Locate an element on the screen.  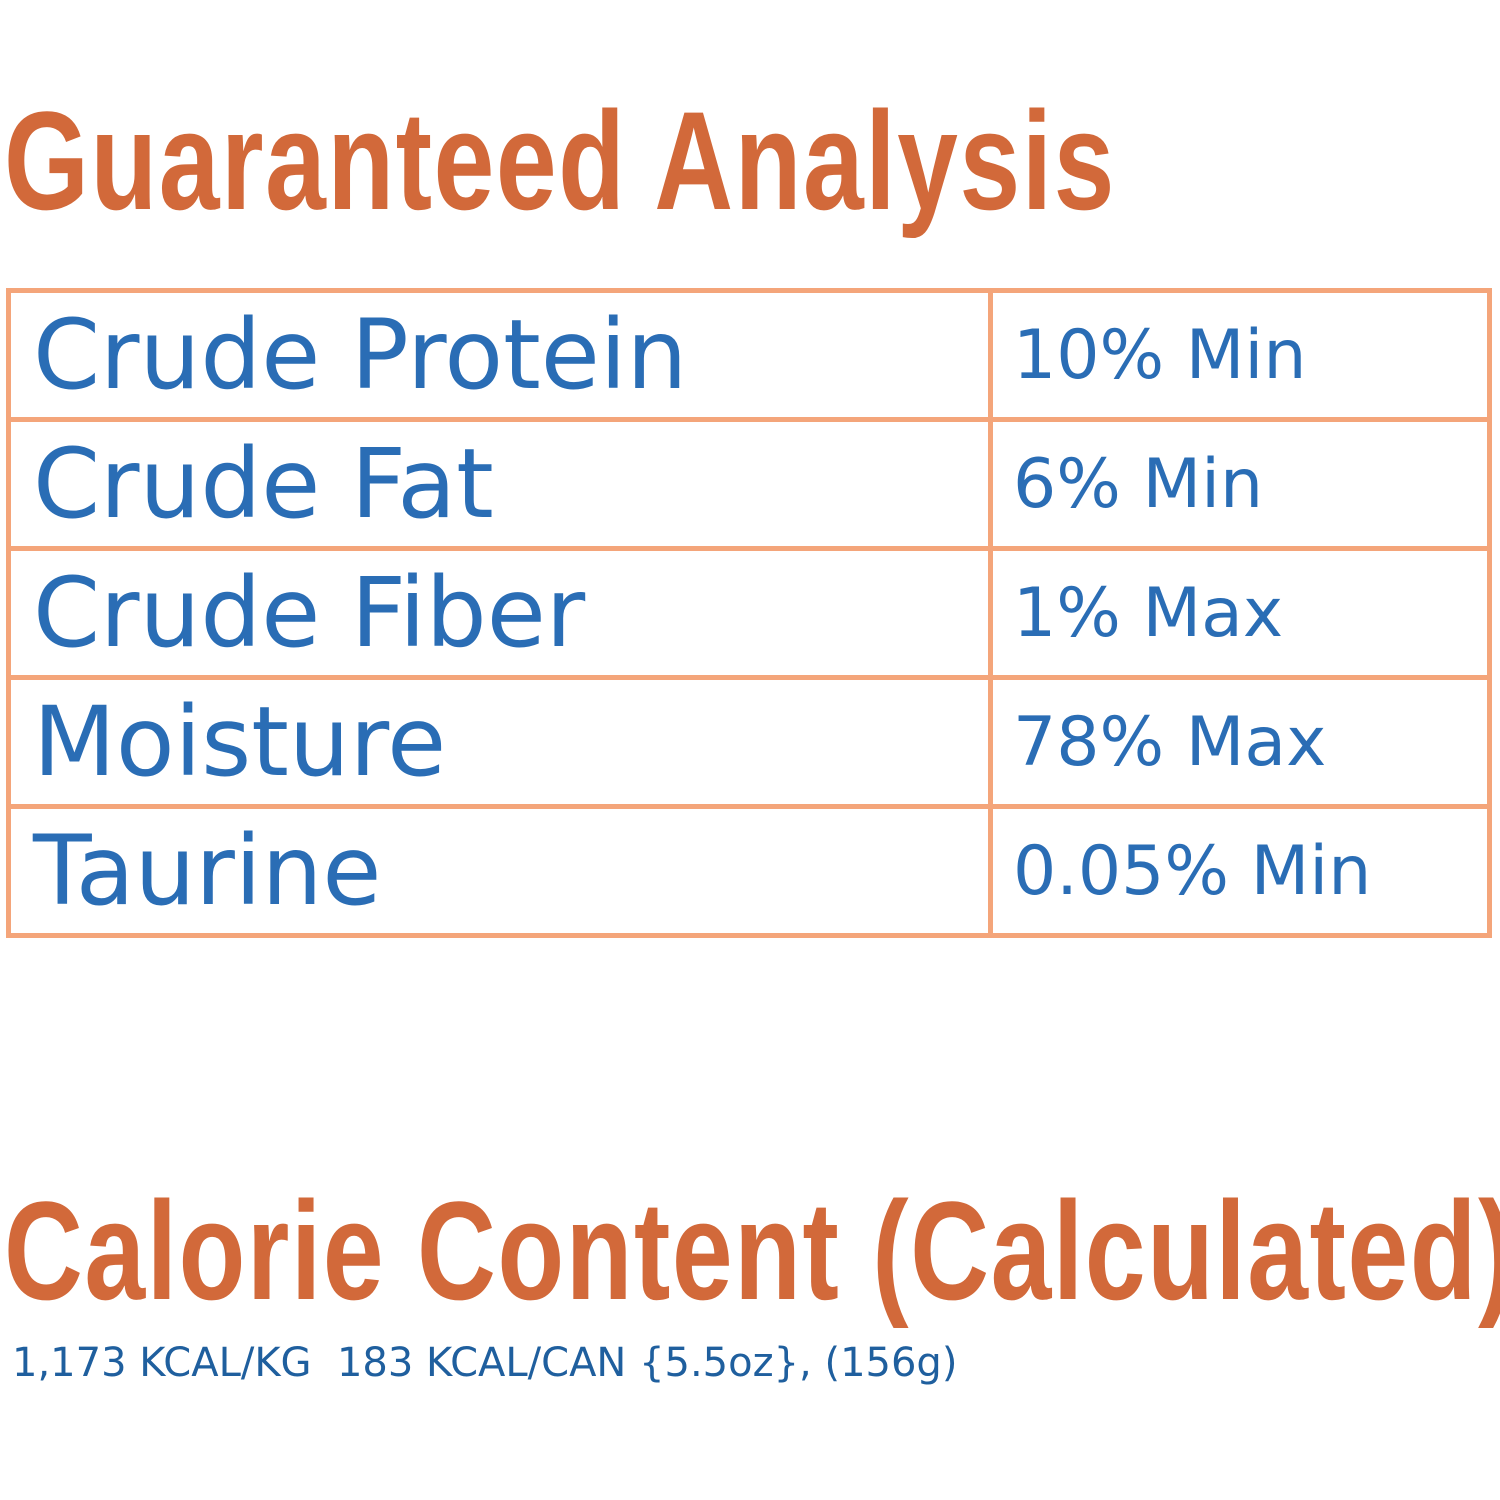
nutrient-name: Crude Fiber is located at coordinates (499, 613).